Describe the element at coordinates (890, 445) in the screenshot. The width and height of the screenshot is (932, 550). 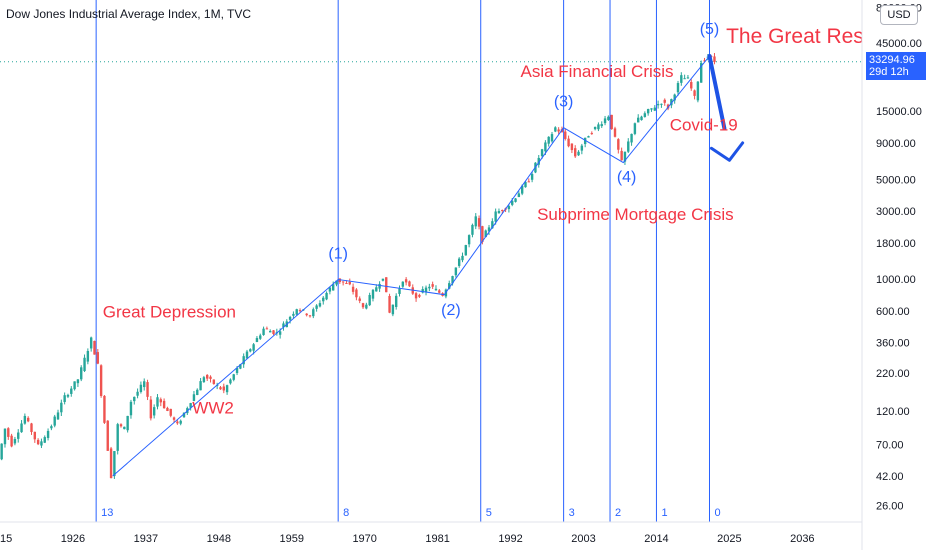
I see `y-tick-label: 70.00` at that location.